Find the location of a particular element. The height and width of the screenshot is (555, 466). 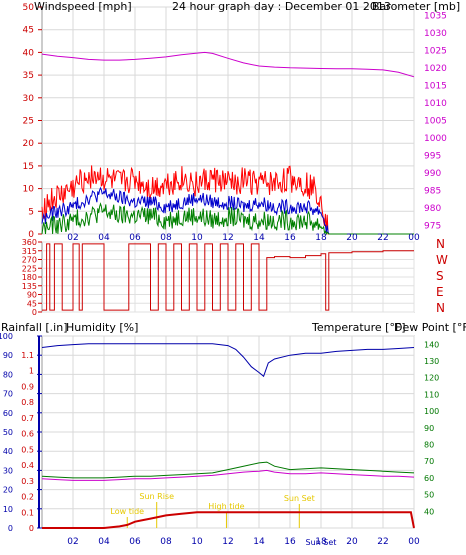

barometer-y-tick: 990 is located at coordinates (432, 174).